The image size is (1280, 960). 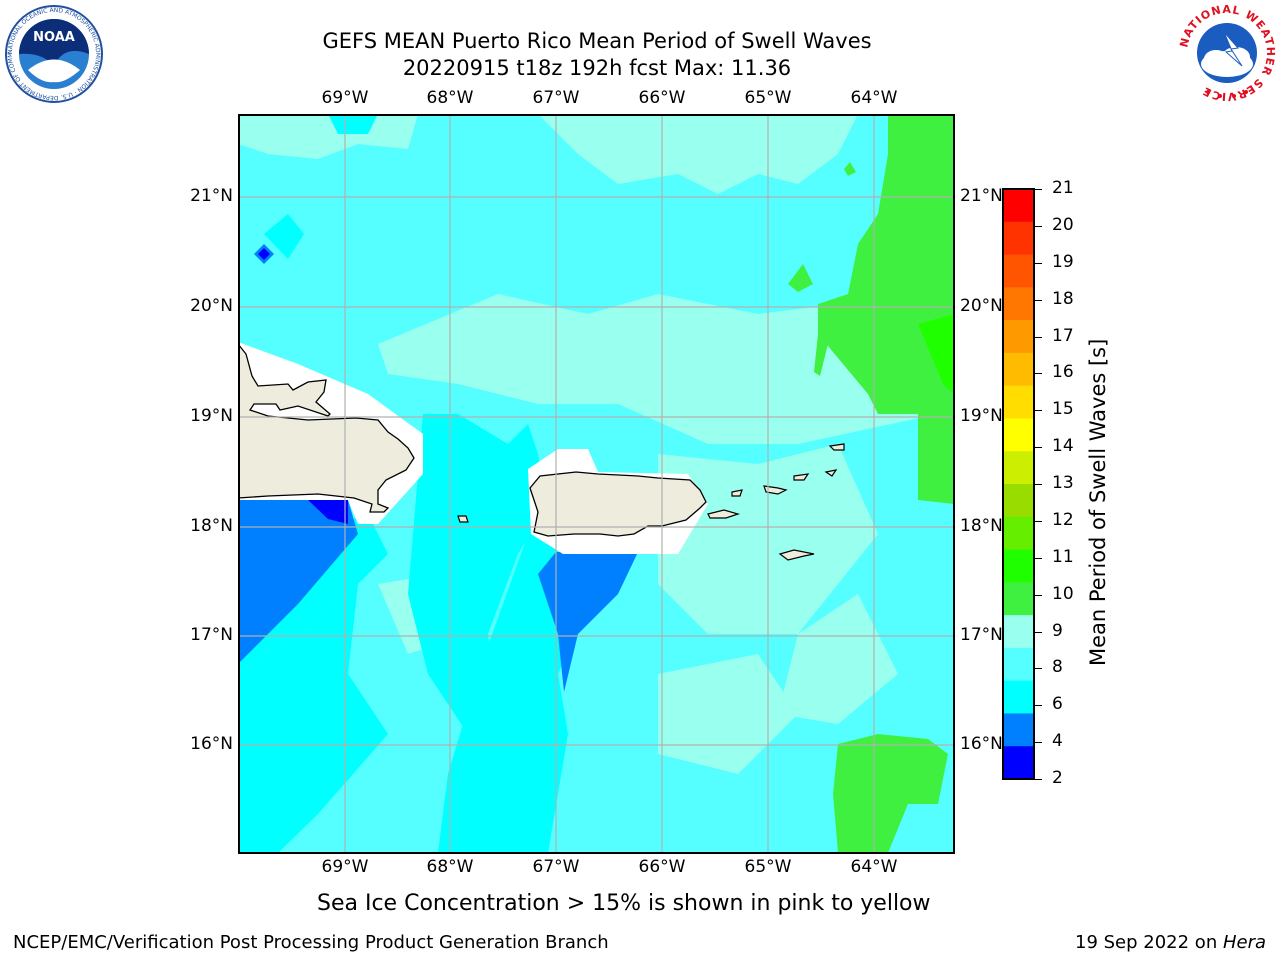 I want to click on lon-label-bottom: 68°W, so click(x=450, y=867).